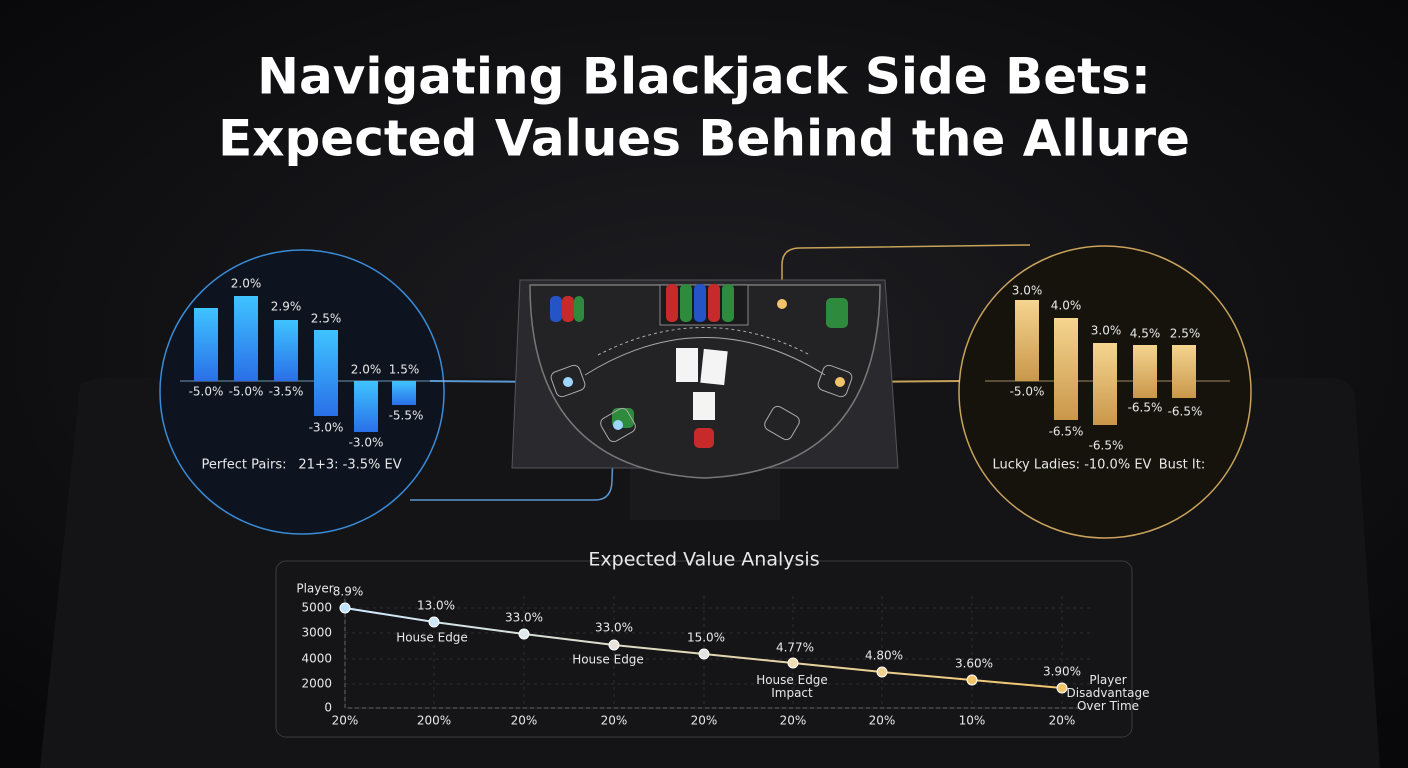  I want to click on point-label: 13.0%, so click(436, 606).